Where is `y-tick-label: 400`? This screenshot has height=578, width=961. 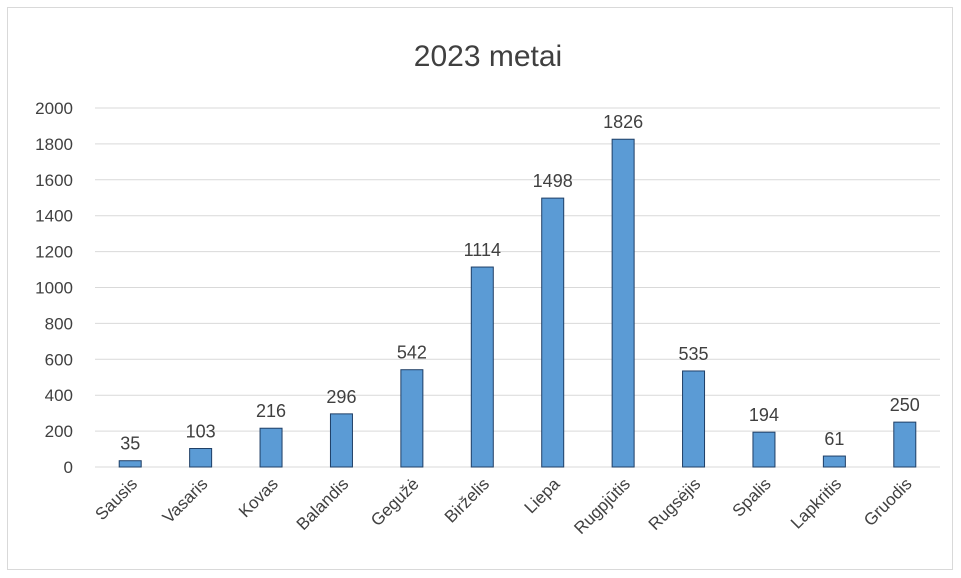
y-tick-label: 400 is located at coordinates (59, 395).